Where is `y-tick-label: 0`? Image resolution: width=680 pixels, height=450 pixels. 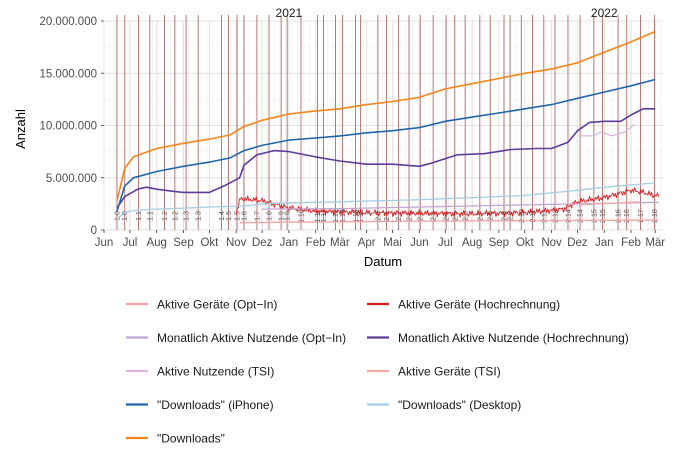 y-tick-label: 0 is located at coordinates (94, 231).